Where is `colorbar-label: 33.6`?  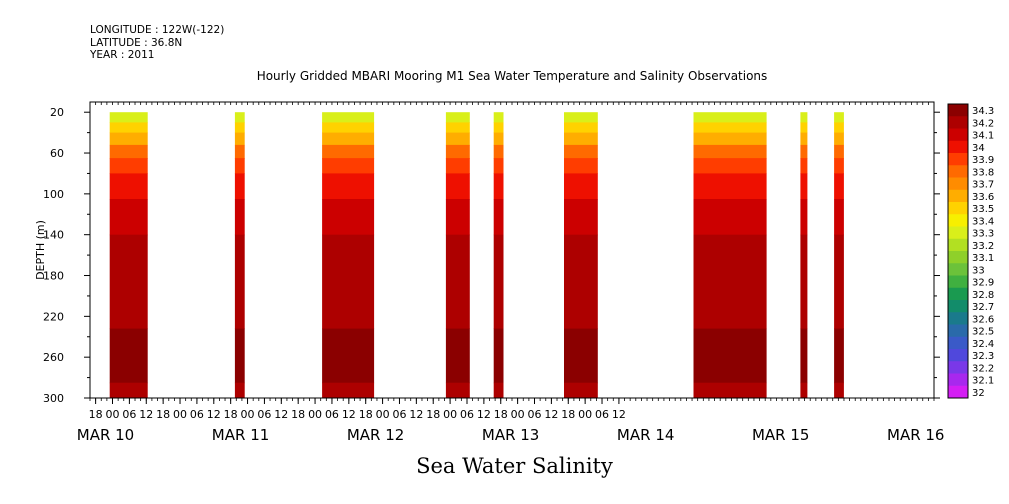 colorbar-label: 33.6 is located at coordinates (983, 197).